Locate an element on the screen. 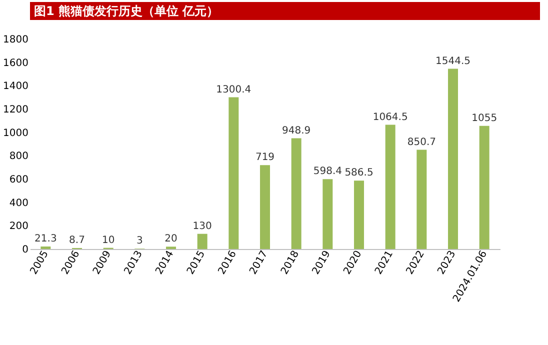 The image size is (548, 345). y-tick-label: 1200 is located at coordinates (15, 110).